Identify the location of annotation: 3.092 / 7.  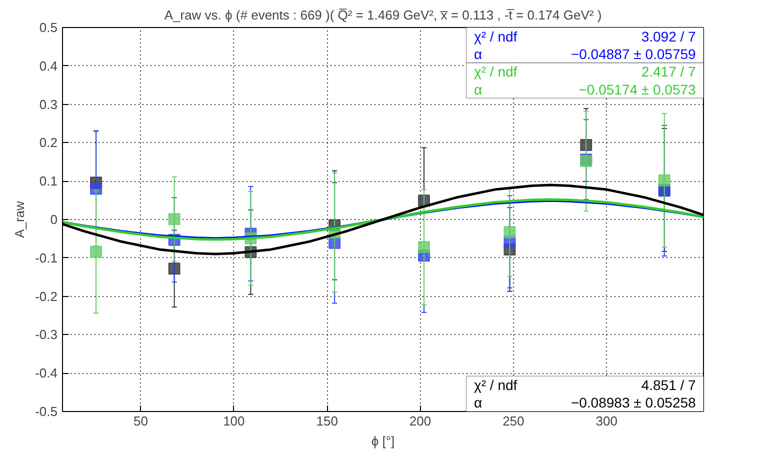
(668, 36).